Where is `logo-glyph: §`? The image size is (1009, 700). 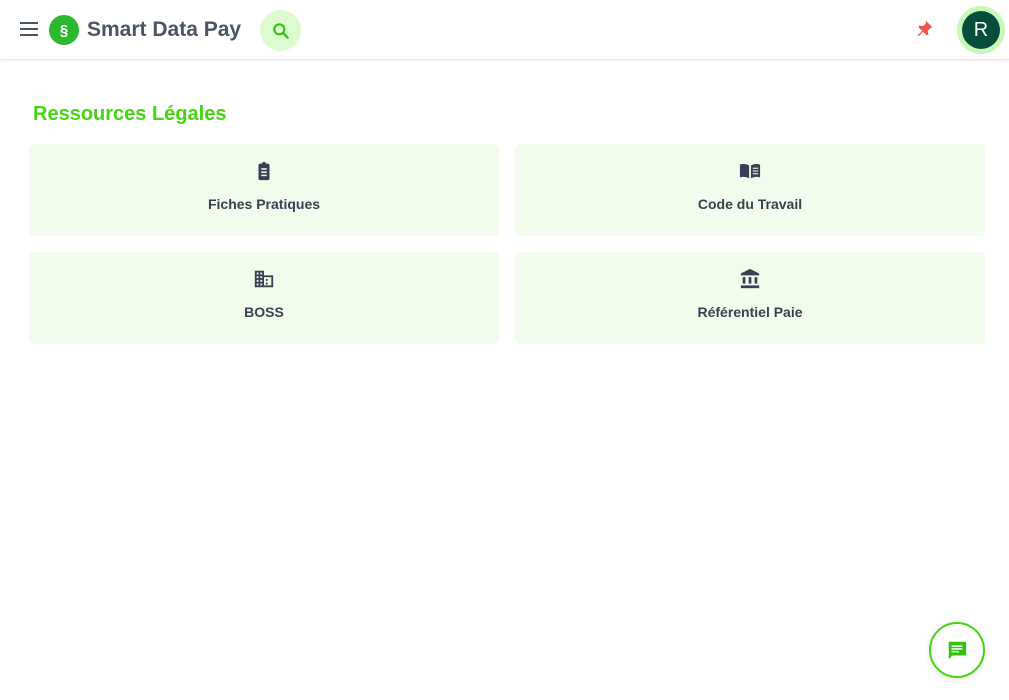 logo-glyph: § is located at coordinates (64, 30).